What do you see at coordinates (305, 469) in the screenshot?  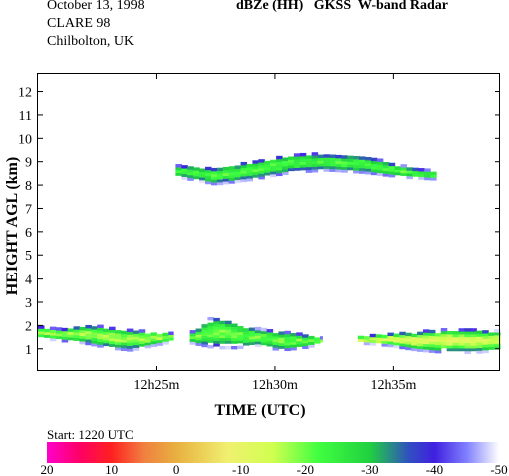 I see `colorbar-tick-label: -20` at bounding box center [305, 469].